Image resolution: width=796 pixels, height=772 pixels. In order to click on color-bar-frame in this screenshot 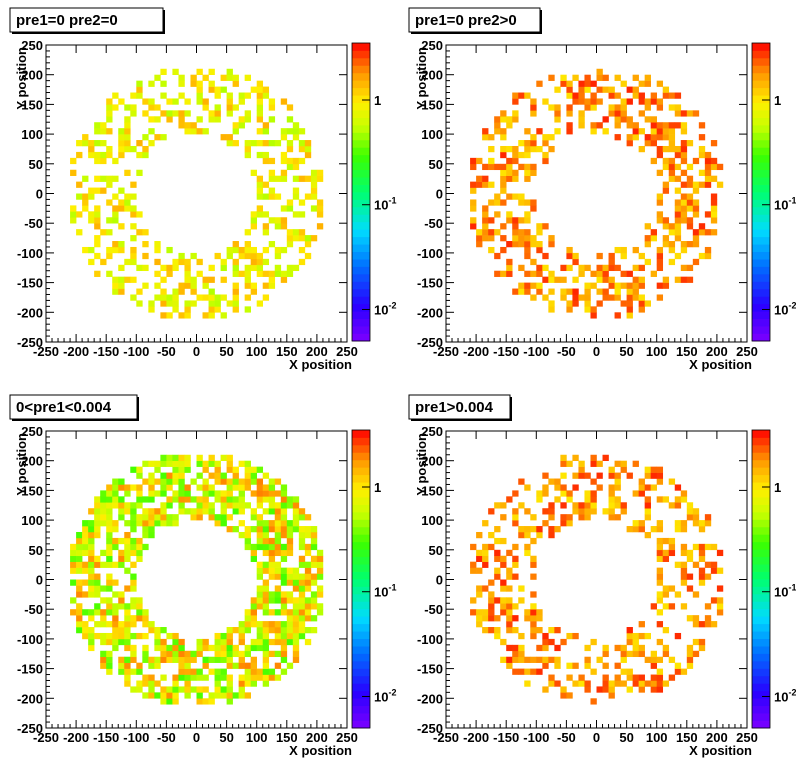, I will do `click(761, 192)`.